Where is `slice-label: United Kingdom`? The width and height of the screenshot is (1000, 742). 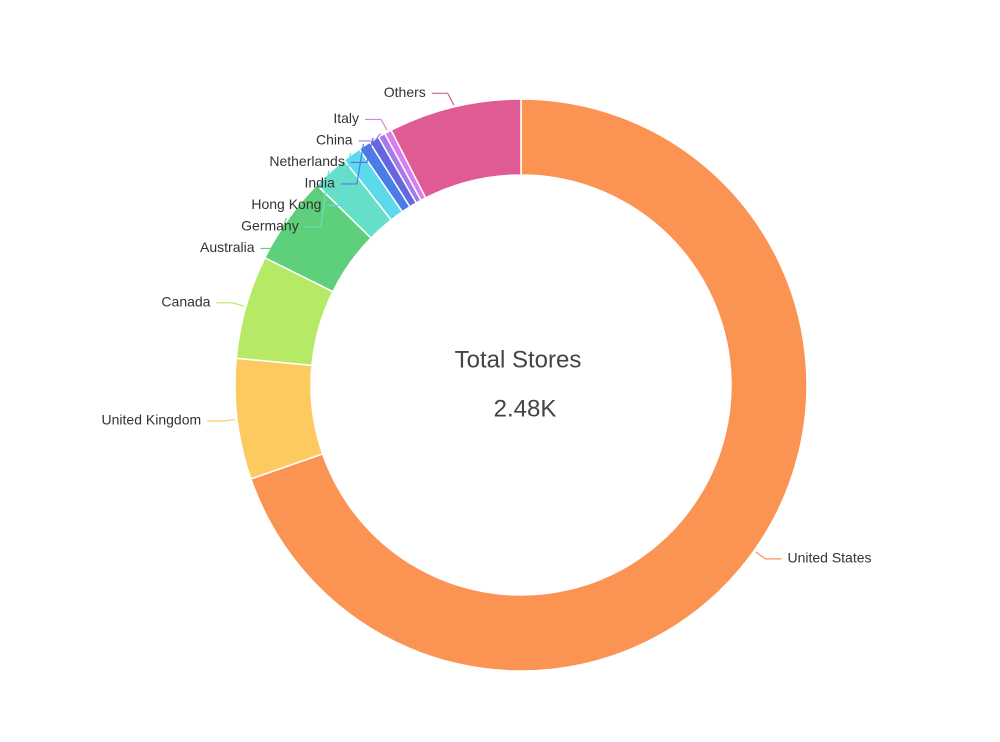 slice-label: United Kingdom is located at coordinates (152, 420).